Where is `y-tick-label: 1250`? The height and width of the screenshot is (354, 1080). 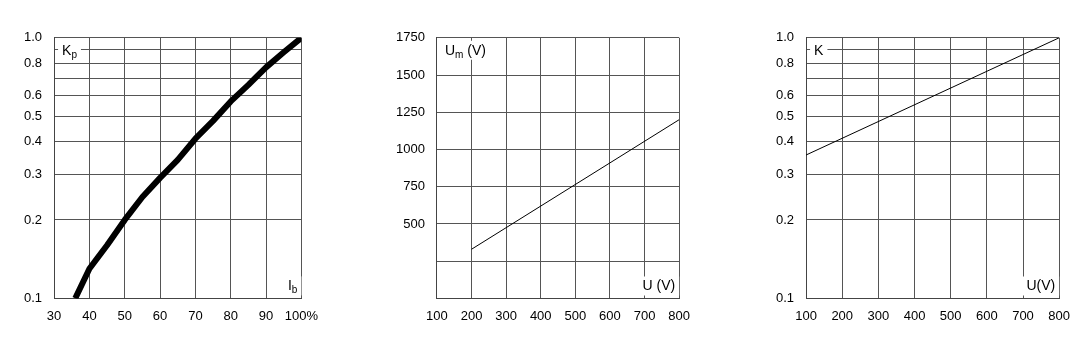 y-tick-label: 1250 is located at coordinates (410, 111).